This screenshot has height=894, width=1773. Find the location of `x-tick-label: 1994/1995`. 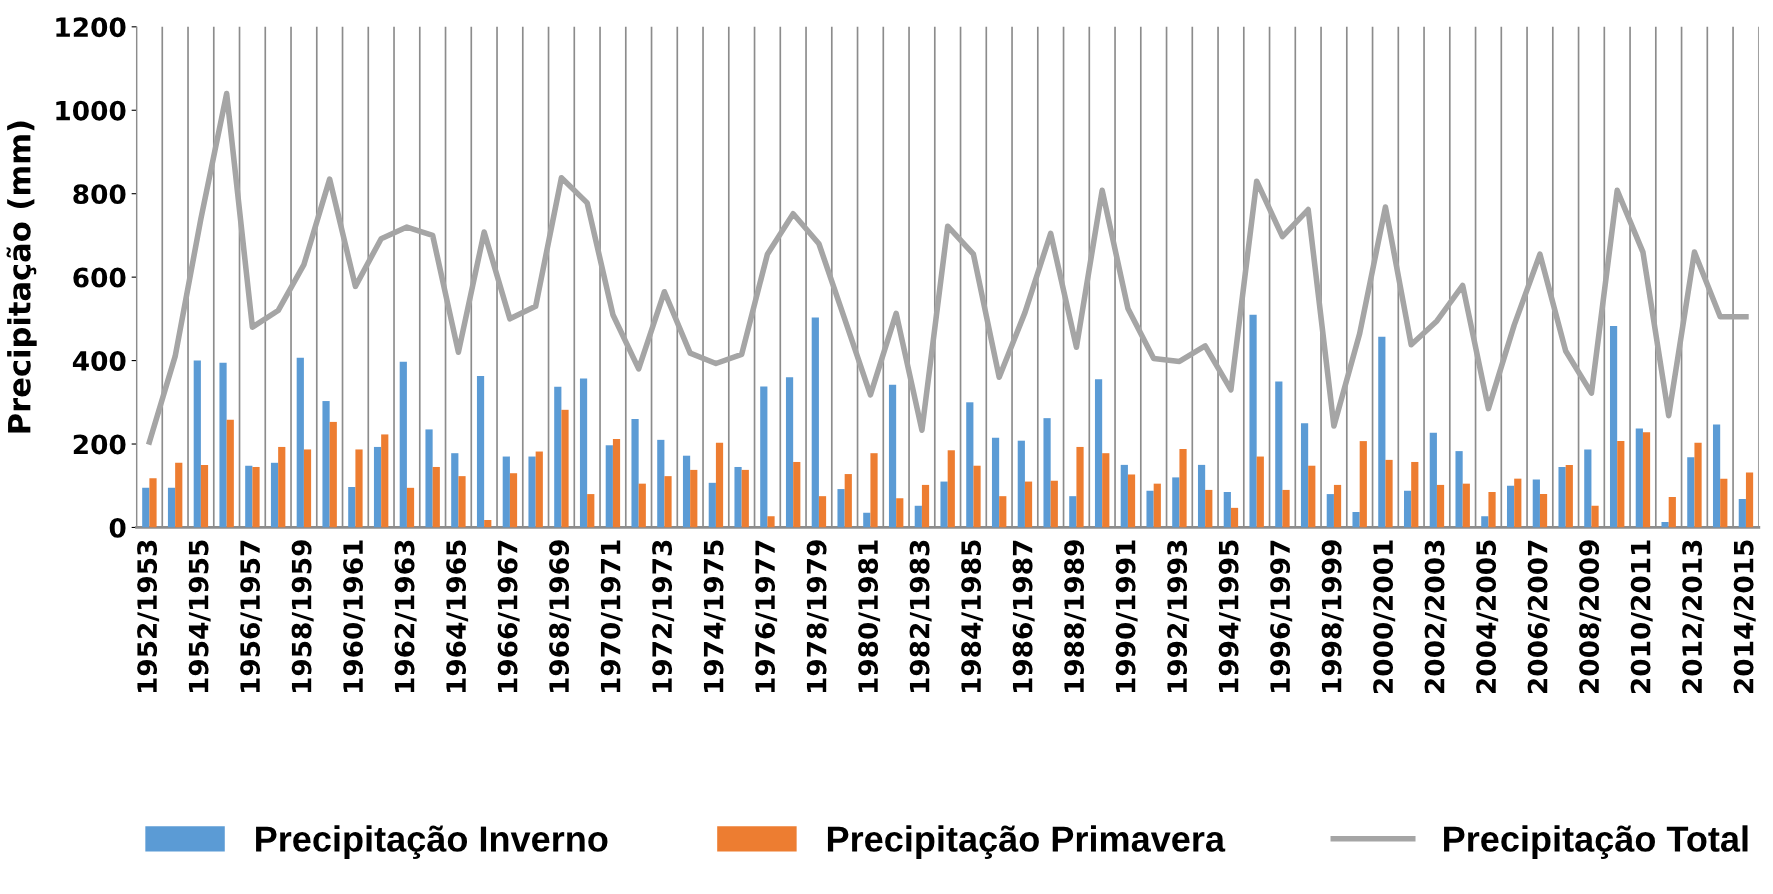

x-tick-label: 1994/1995 is located at coordinates (1229, 616).